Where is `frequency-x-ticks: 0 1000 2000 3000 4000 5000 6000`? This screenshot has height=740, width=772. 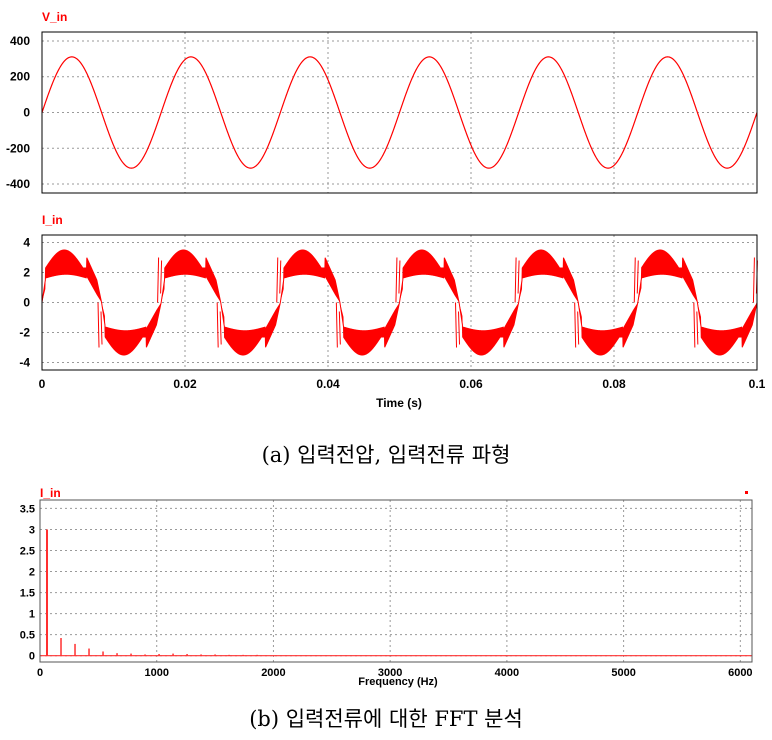
frequency-x-ticks: 0 1000 2000 3000 4000 5000 6000 is located at coordinates (395, 673).